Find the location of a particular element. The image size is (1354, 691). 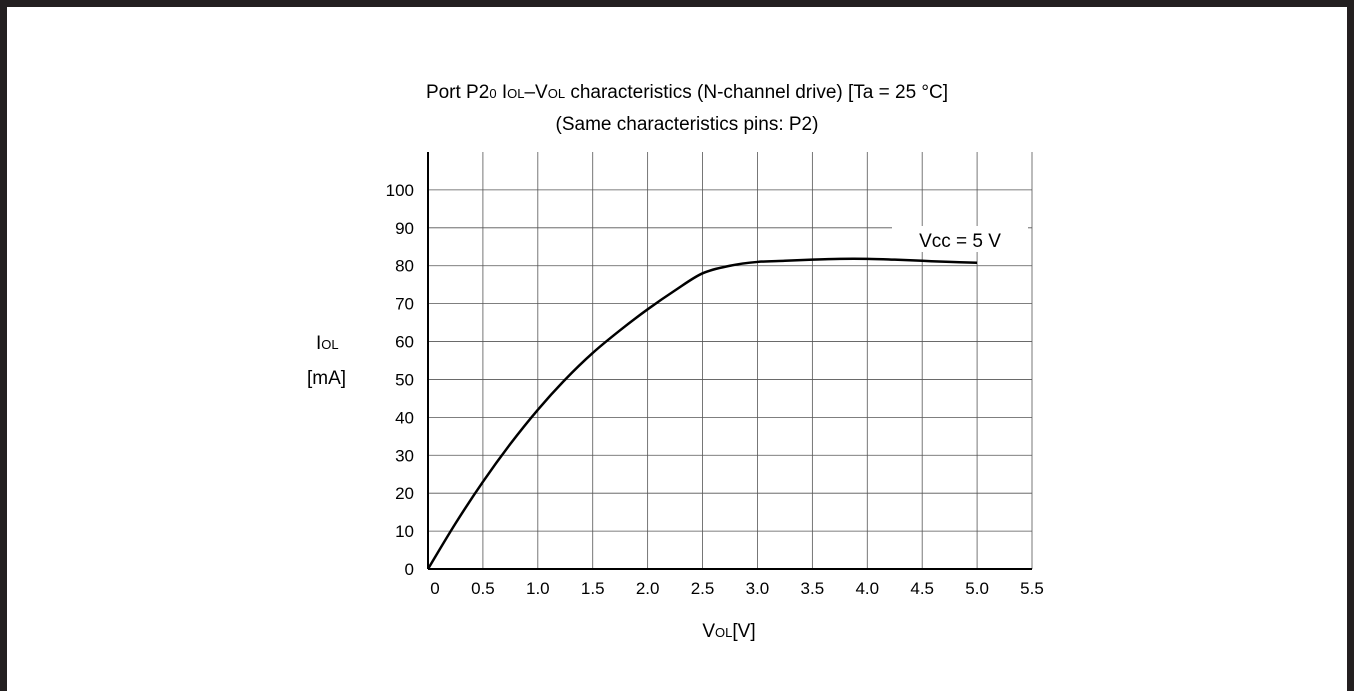

y-tick-label: 0 is located at coordinates (409, 569).